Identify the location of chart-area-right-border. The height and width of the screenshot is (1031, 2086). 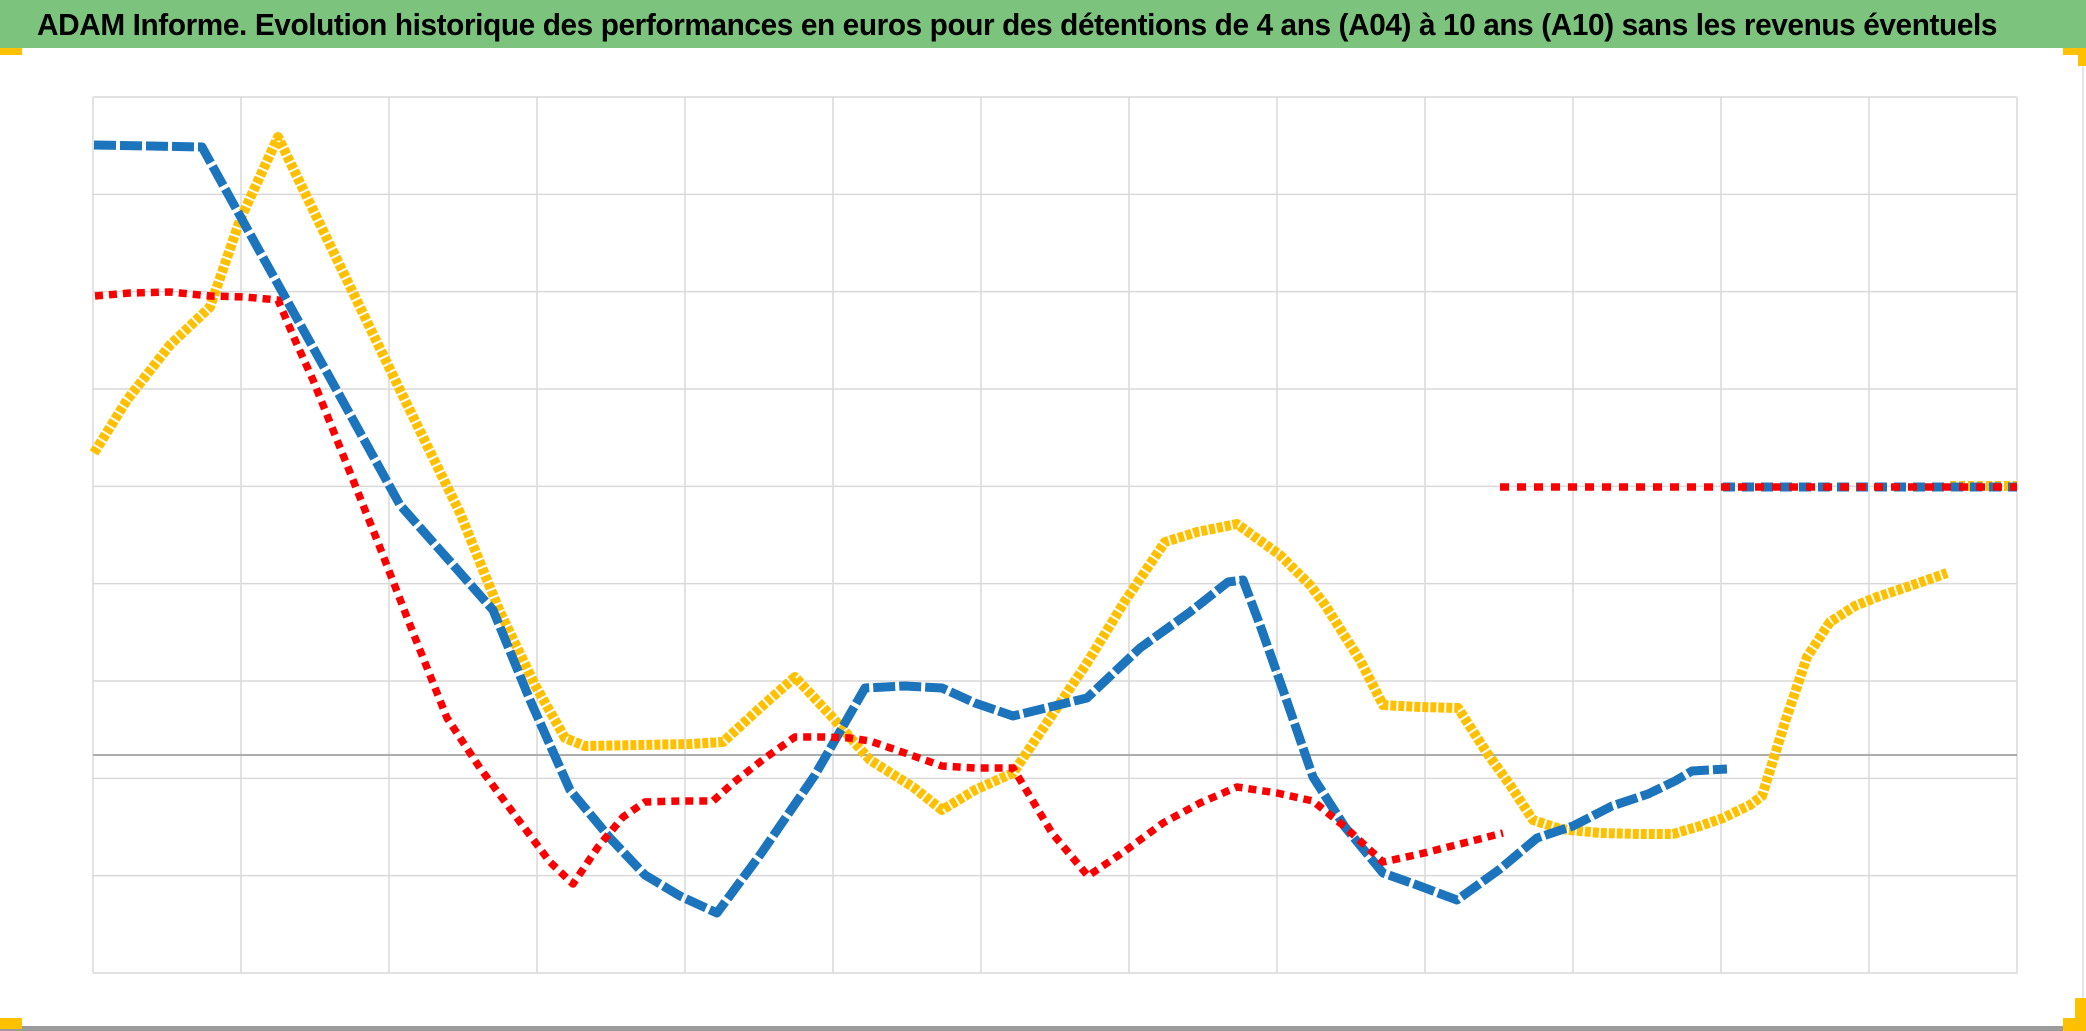
(2083, 536).